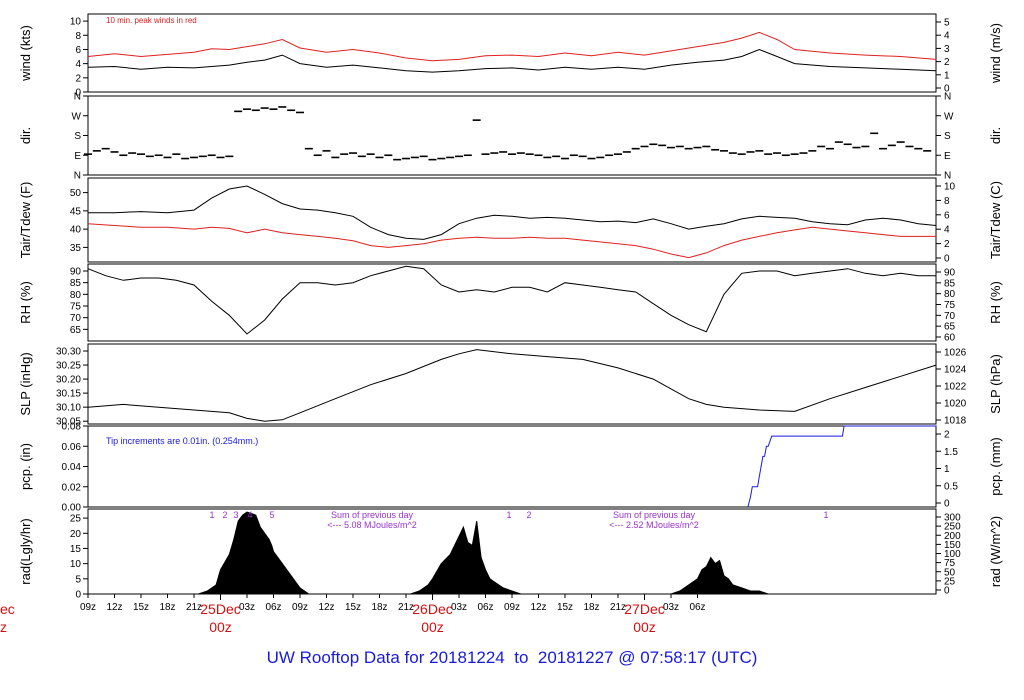  What do you see at coordinates (995, 220) in the screenshot?
I see `temp-ylabel-right: Tair/Tdew (C)` at bounding box center [995, 220].